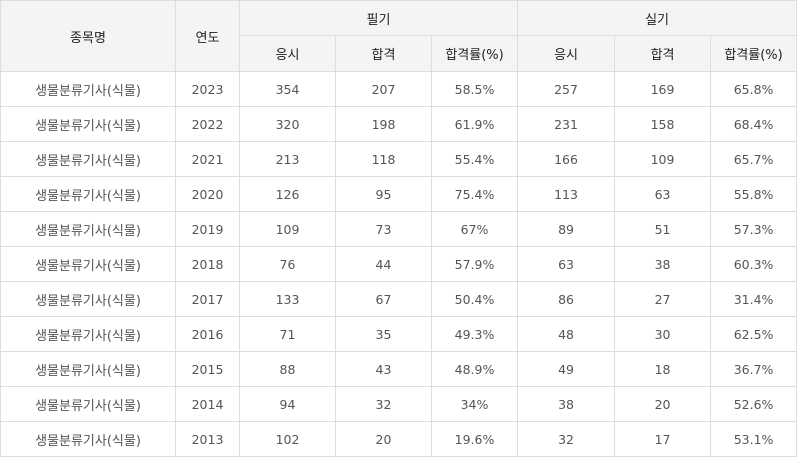 The height and width of the screenshot is (461, 797). What do you see at coordinates (383, 369) in the screenshot?
I see `cell-written-passed: 43` at bounding box center [383, 369].